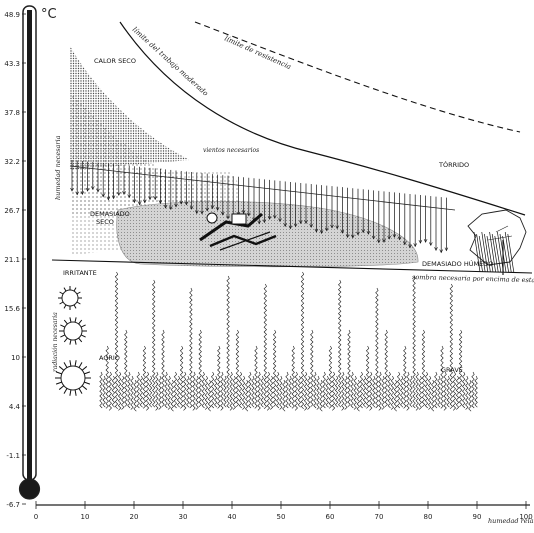 The height and width of the screenshot is (533, 534). Describe the element at coordinates (511, 521) in the screenshot. I see `x-axis-label: humedad relativa %` at that location.